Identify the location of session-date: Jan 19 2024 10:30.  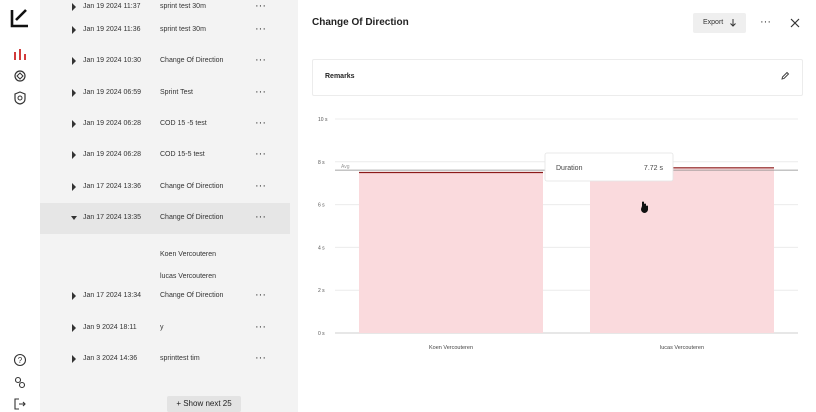
(112, 60).